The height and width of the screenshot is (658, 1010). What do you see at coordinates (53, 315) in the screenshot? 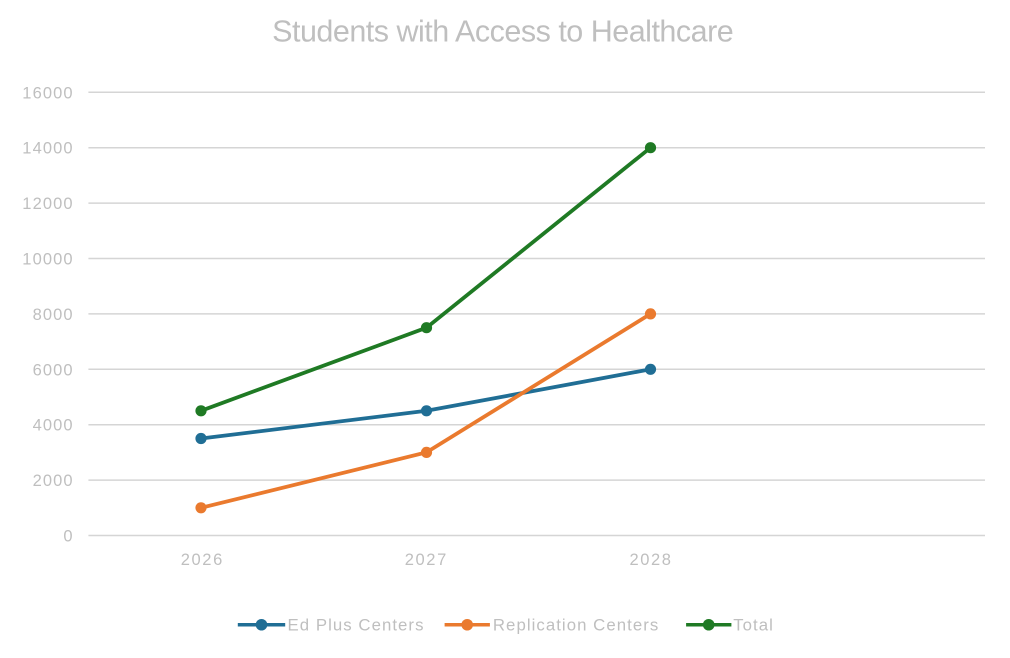
I see `svg-text: 8000` at bounding box center [53, 315].